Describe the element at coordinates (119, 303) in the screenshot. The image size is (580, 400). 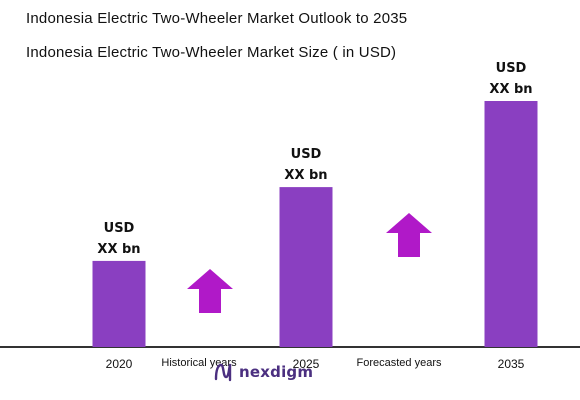
I see `bar-2020` at that location.